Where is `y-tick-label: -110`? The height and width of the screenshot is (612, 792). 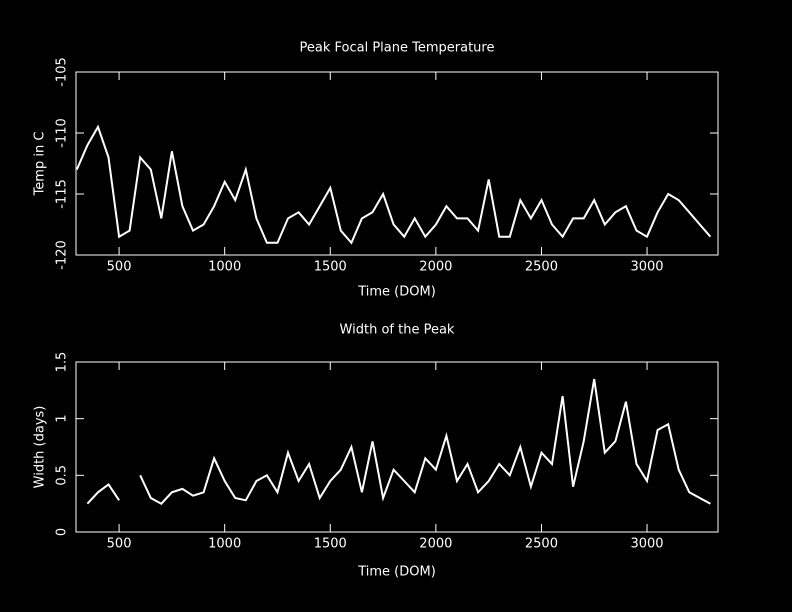 y-tick-label: -110 is located at coordinates (62, 133).